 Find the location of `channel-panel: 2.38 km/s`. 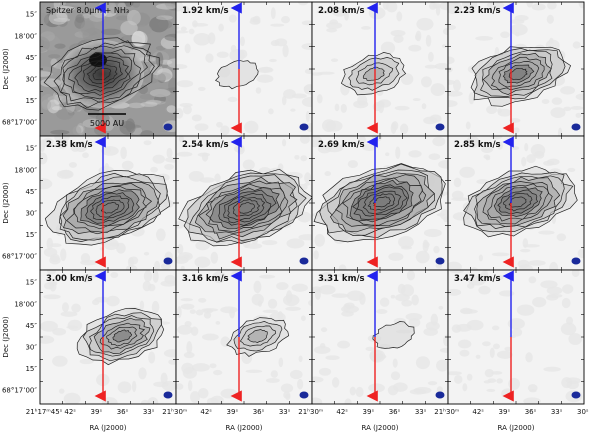

channel-panel: 2.38 km/s is located at coordinates (108, 203).